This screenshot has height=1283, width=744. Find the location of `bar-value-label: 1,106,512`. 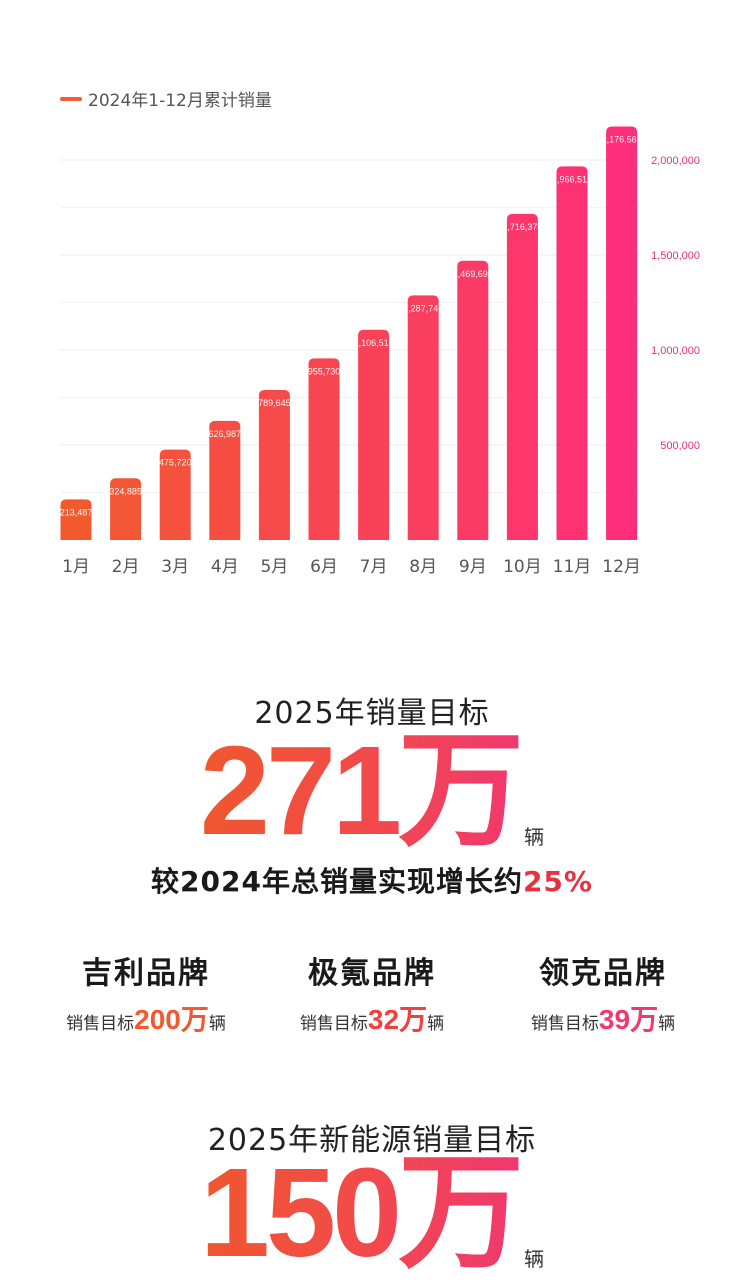

bar-value-label: 1,106,512 is located at coordinates (374, 343).